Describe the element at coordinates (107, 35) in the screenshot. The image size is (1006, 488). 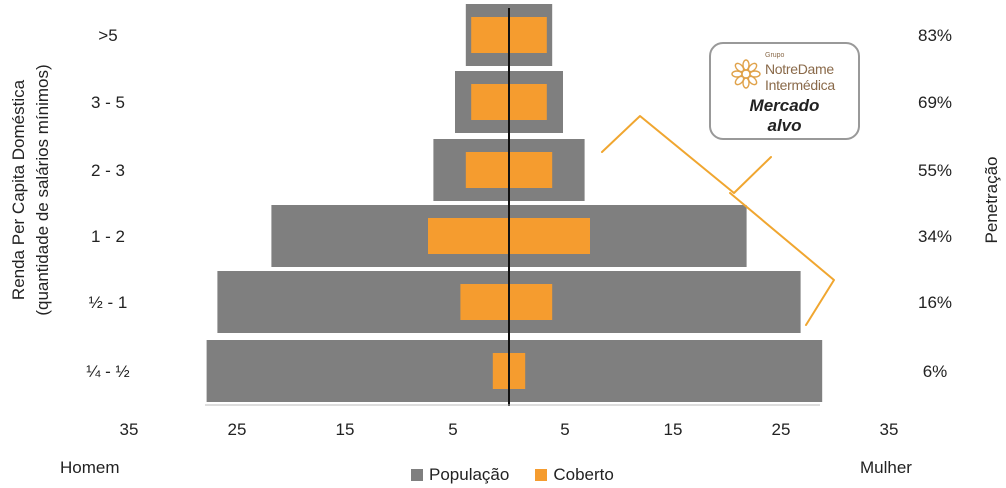
I see `category-label: >5` at that location.